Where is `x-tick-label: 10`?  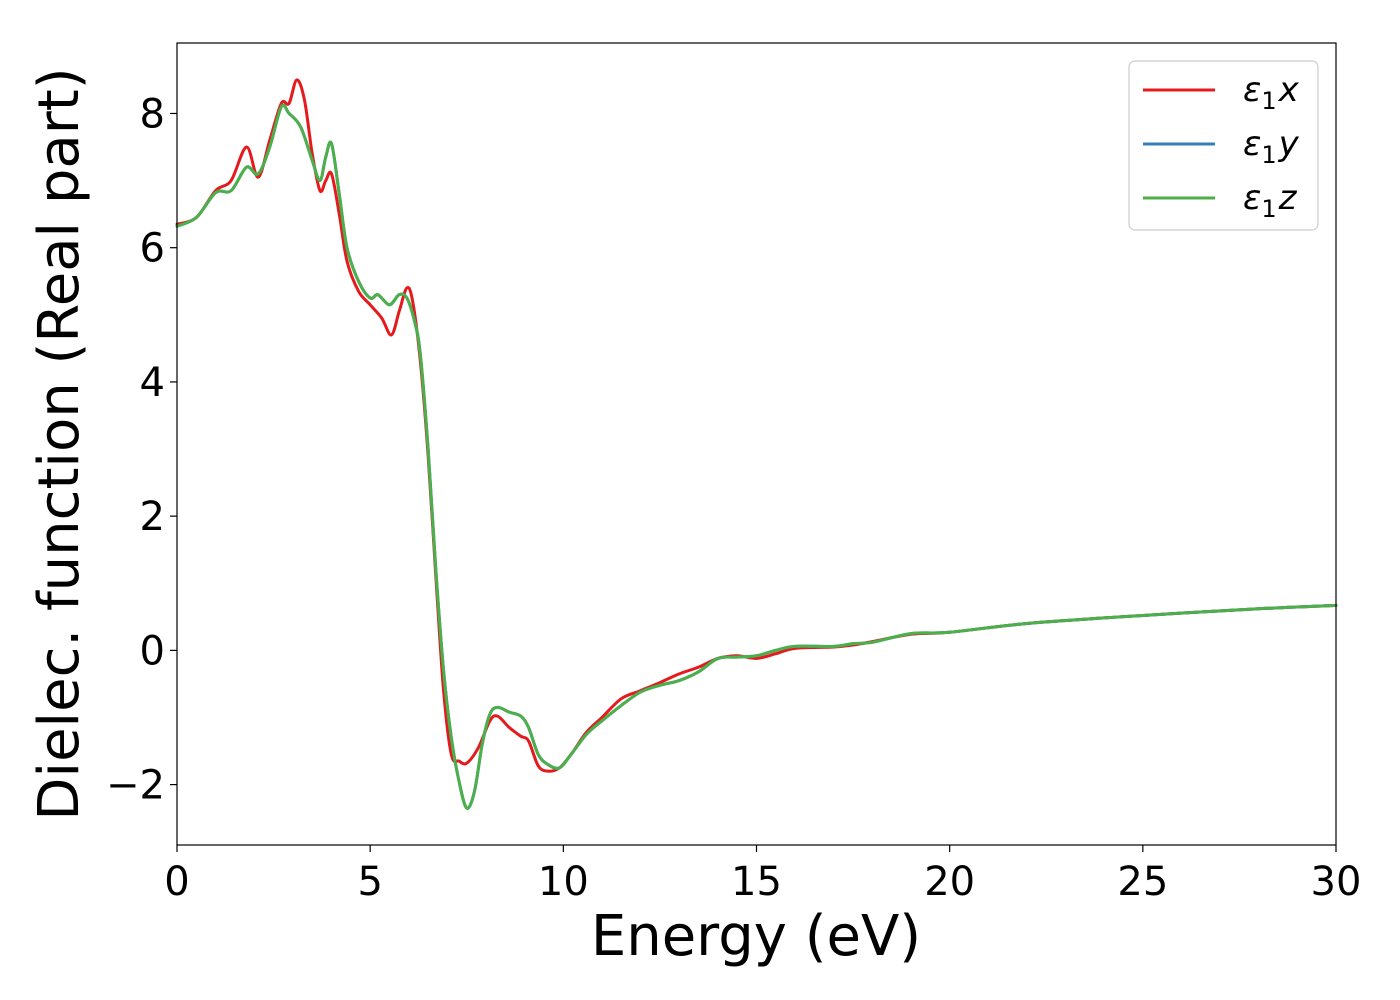 x-tick-label: 10 is located at coordinates (563, 882).